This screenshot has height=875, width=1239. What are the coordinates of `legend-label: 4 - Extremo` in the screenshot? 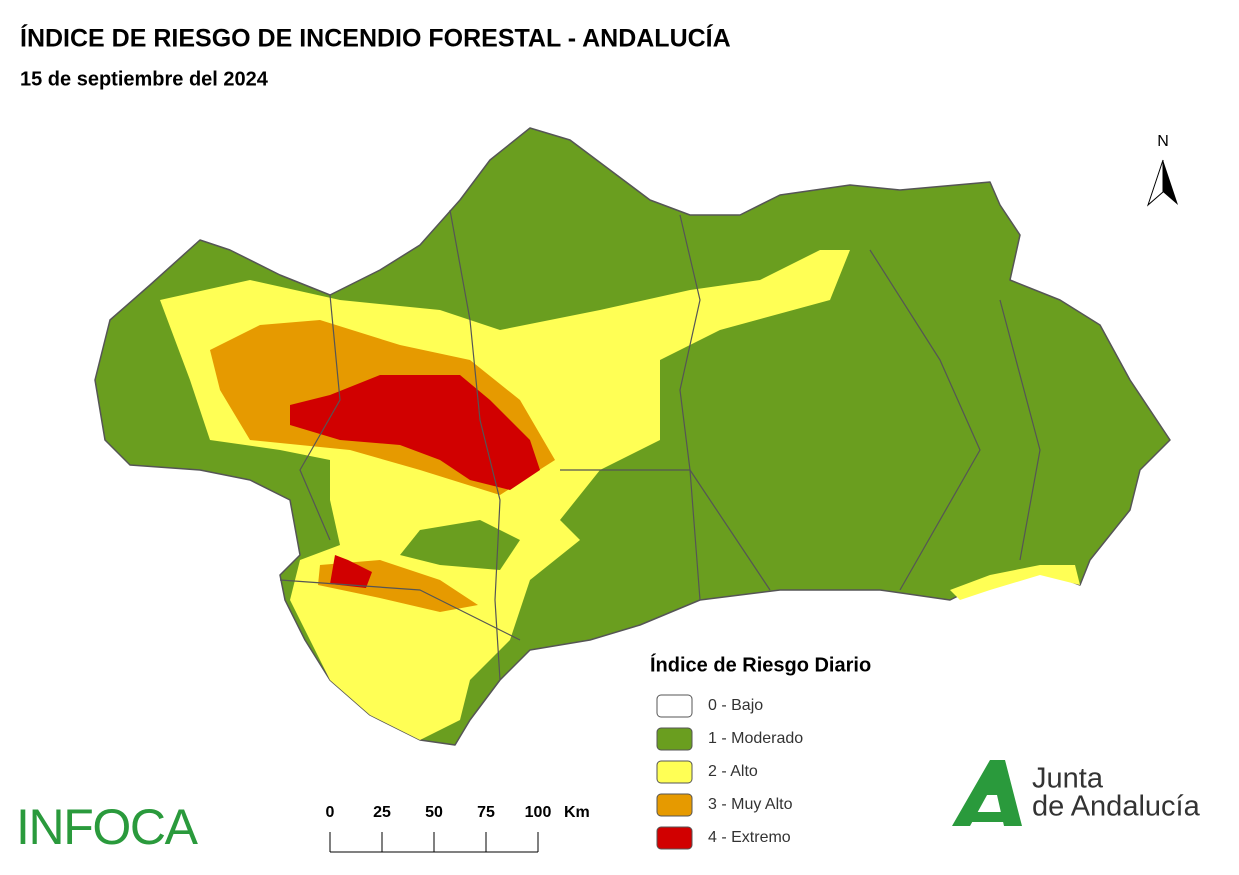 It's located at (749, 837).